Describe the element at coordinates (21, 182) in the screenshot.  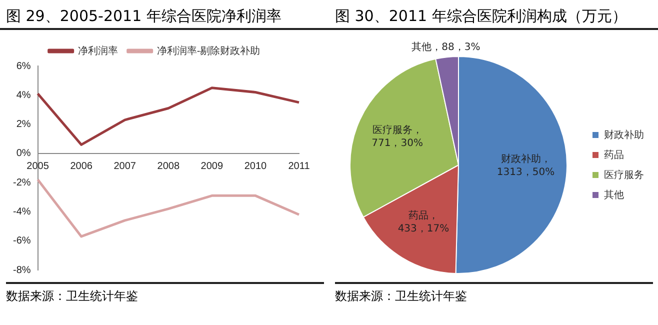
I see `y-tick-label: -2%` at that location.